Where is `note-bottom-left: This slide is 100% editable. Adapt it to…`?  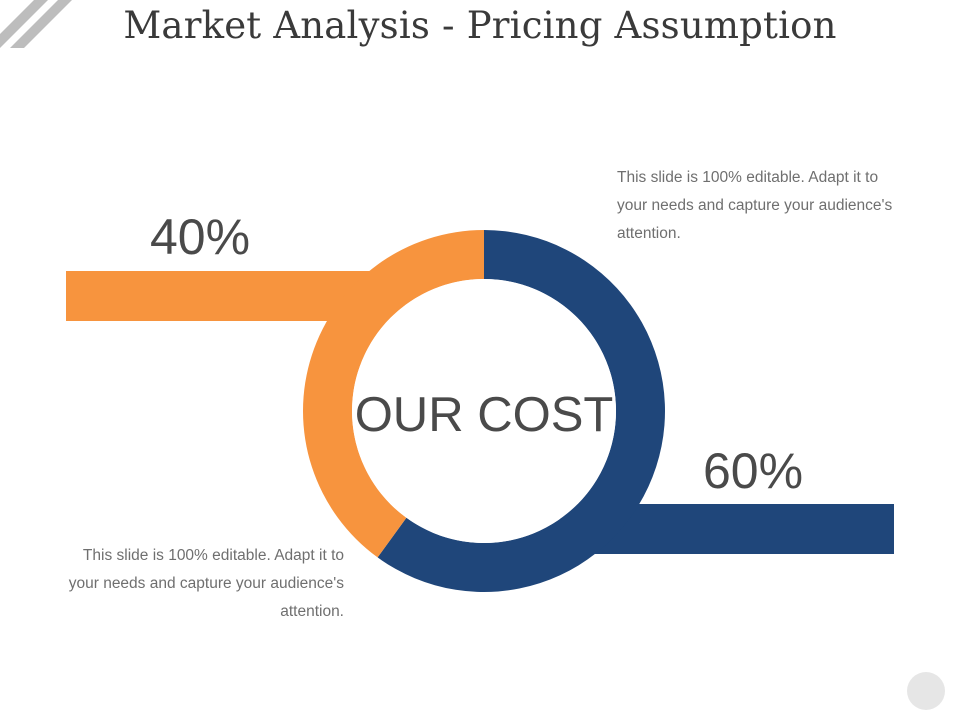
note-bottom-left: This slide is 100% editable. Adapt it to… is located at coordinates (206, 583).